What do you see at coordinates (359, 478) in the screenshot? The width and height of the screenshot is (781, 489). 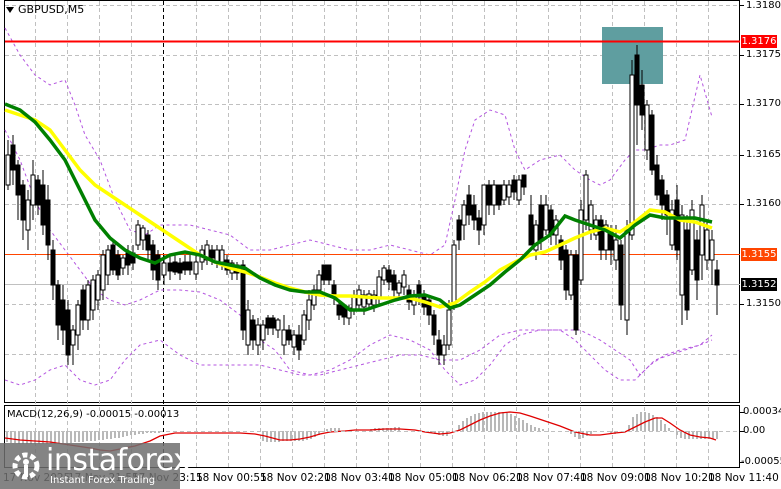 I see `time-label: 18 Nov 03:40` at bounding box center [359, 478].